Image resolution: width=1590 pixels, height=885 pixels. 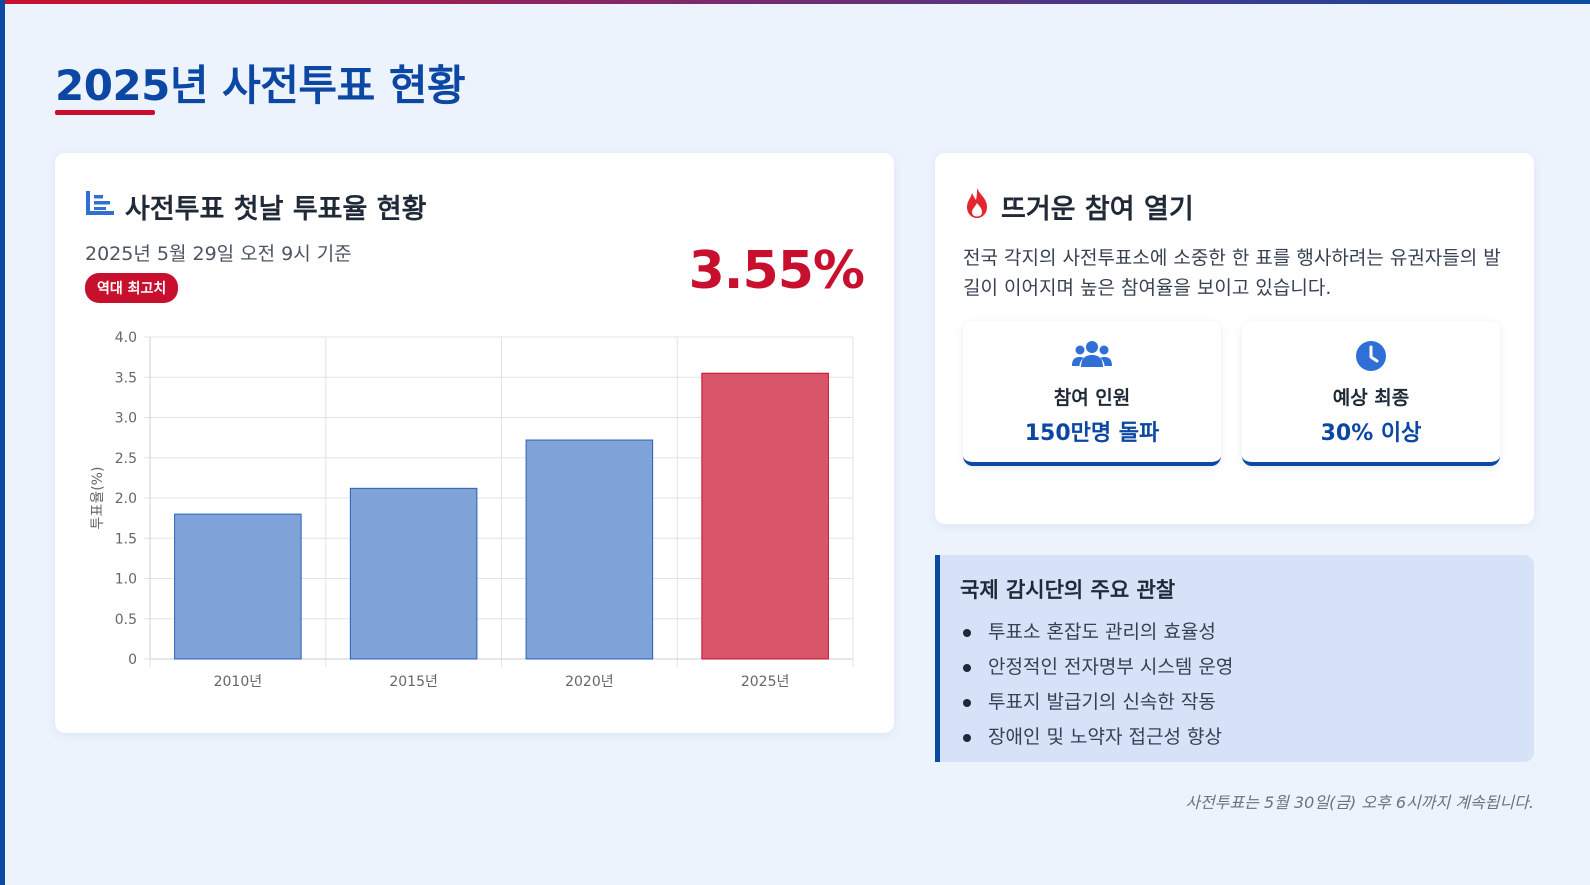 I want to click on title-underline, so click(x=105, y=112).